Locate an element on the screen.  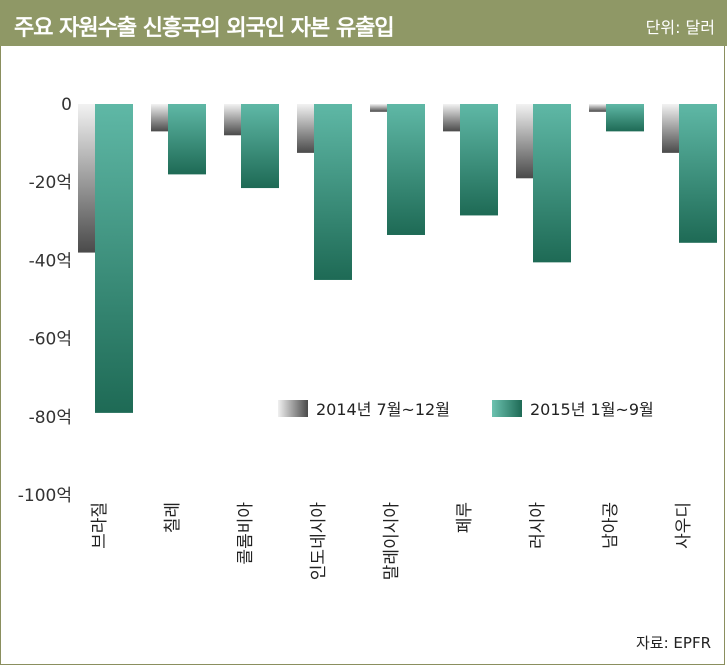
x-tick-label: 사우디 is located at coordinates (684, 525).